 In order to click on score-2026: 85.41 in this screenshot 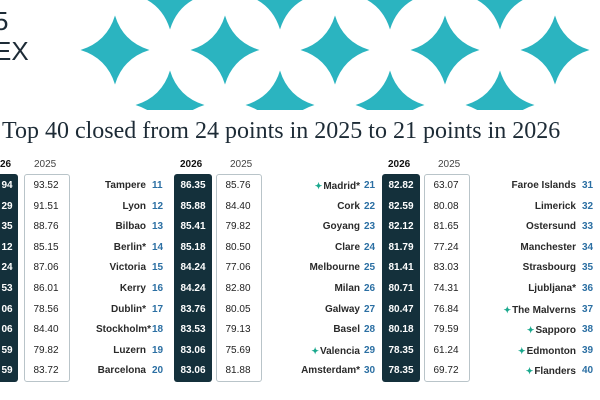, I will do `click(193, 227)`.